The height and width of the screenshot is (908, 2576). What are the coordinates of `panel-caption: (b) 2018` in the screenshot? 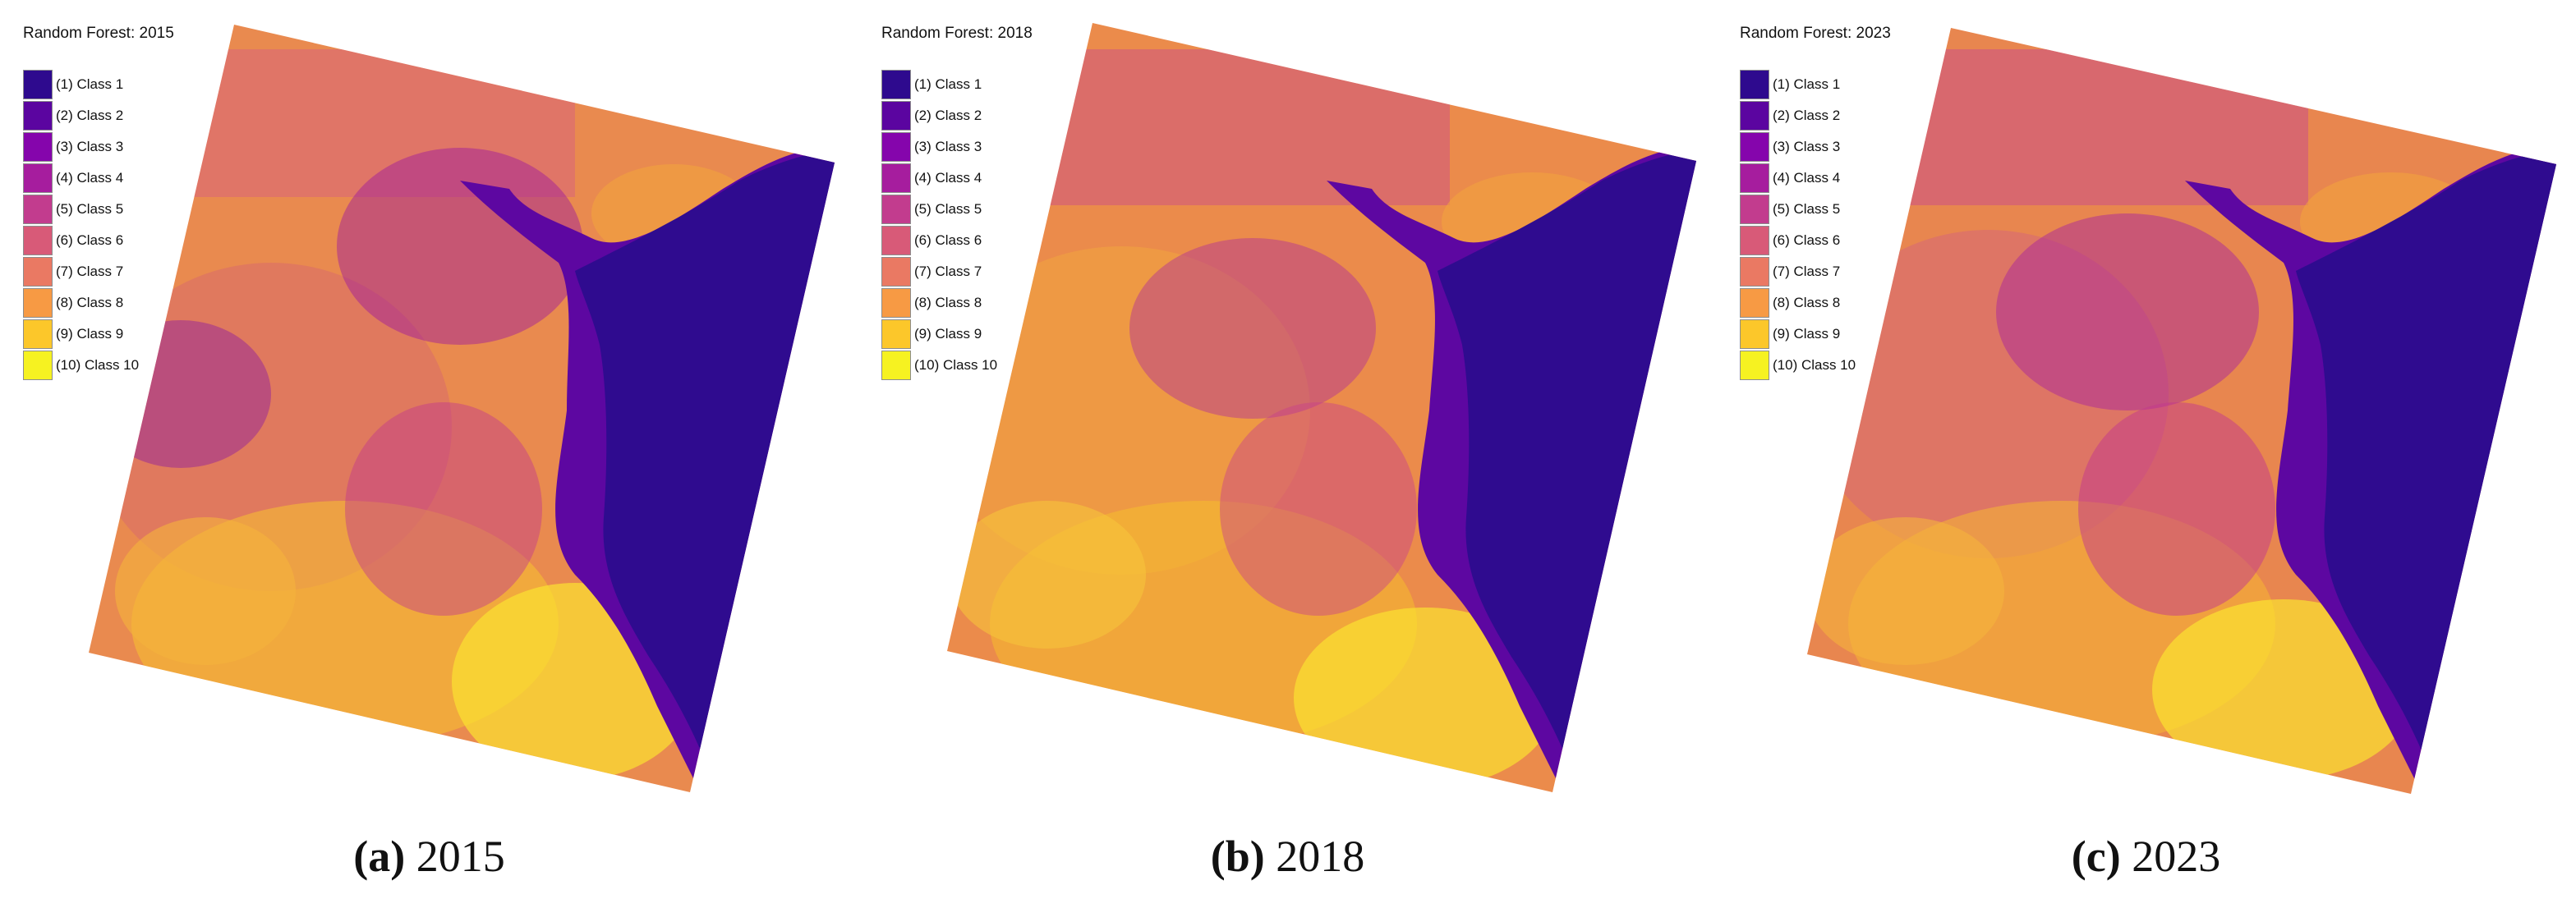 It's located at (1287, 857).